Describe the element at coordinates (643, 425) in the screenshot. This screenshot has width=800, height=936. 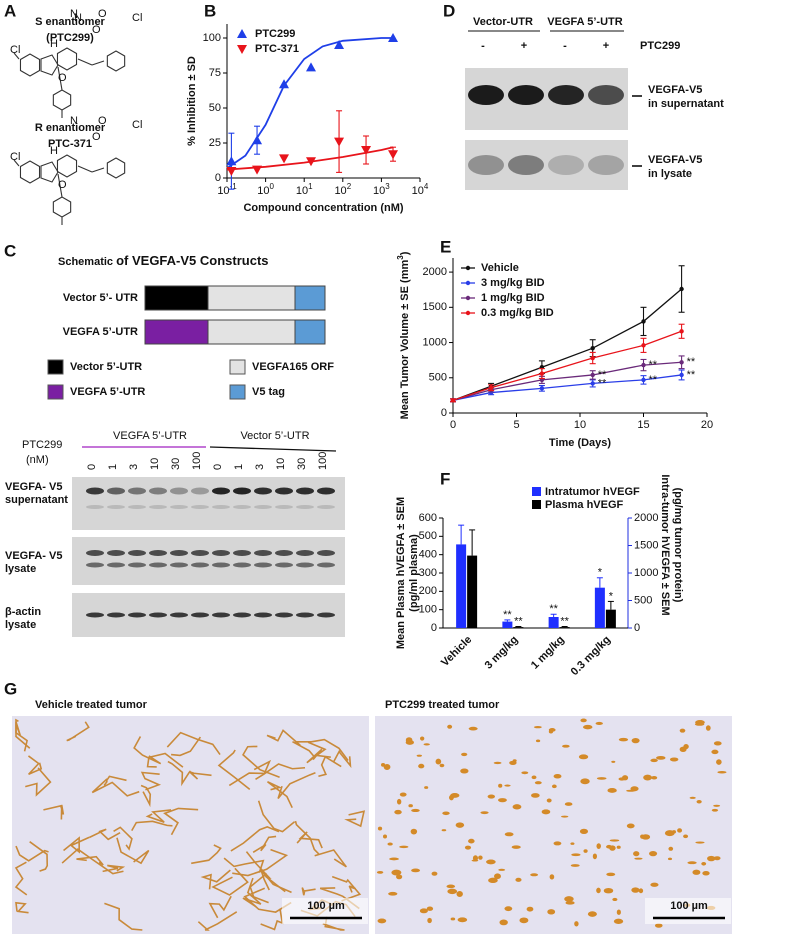
I see `x-tick-label: 15` at that location.